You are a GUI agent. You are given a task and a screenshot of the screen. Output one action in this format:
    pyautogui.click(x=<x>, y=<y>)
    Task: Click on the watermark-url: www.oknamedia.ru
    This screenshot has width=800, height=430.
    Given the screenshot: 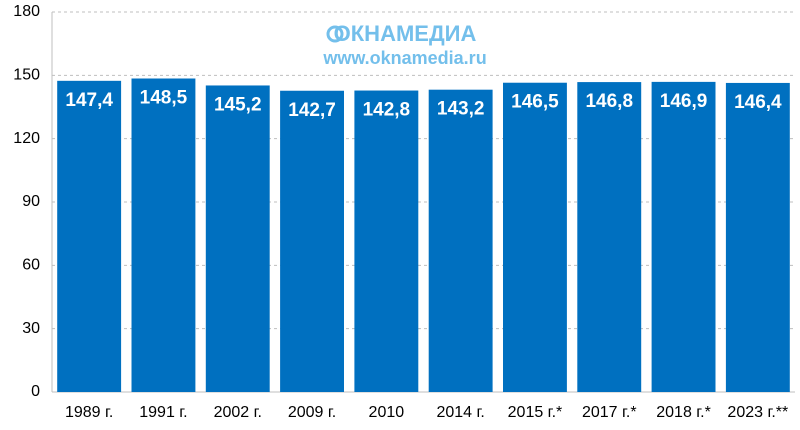 What is the action you would take?
    pyautogui.click(x=404, y=58)
    